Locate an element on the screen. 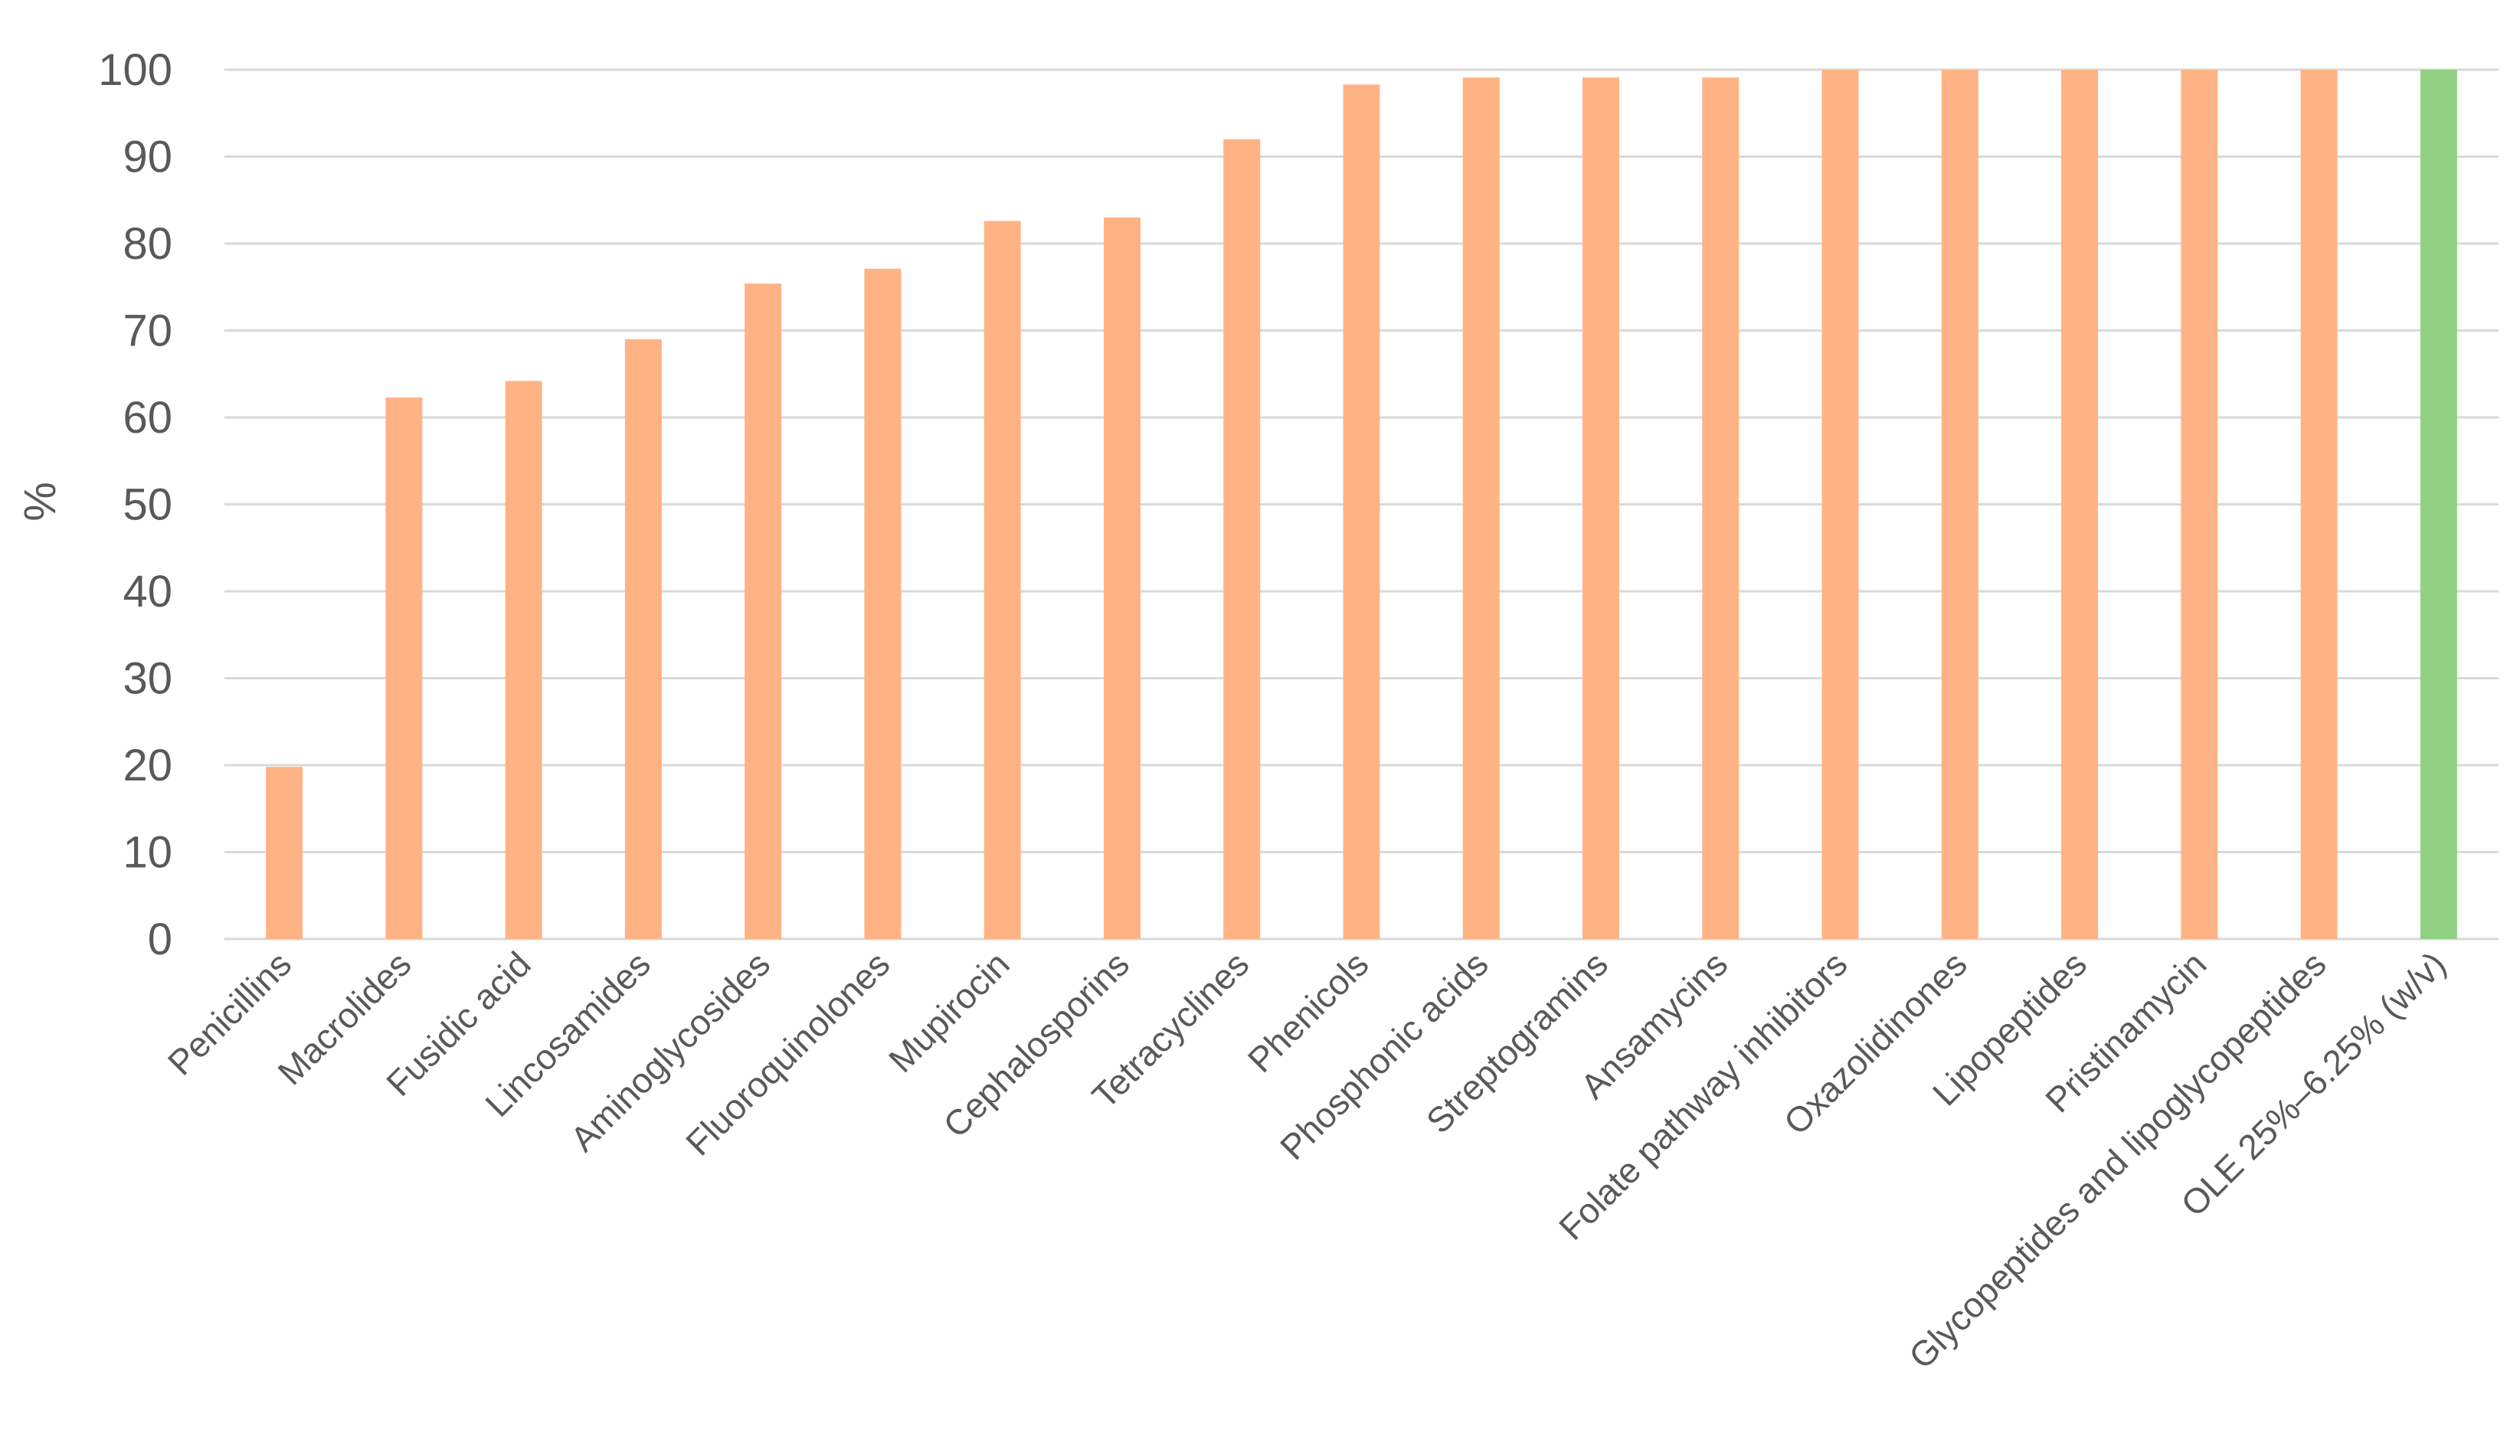 This screenshot has width=2520, height=1456. y-tick-label: 80 is located at coordinates (147, 244).